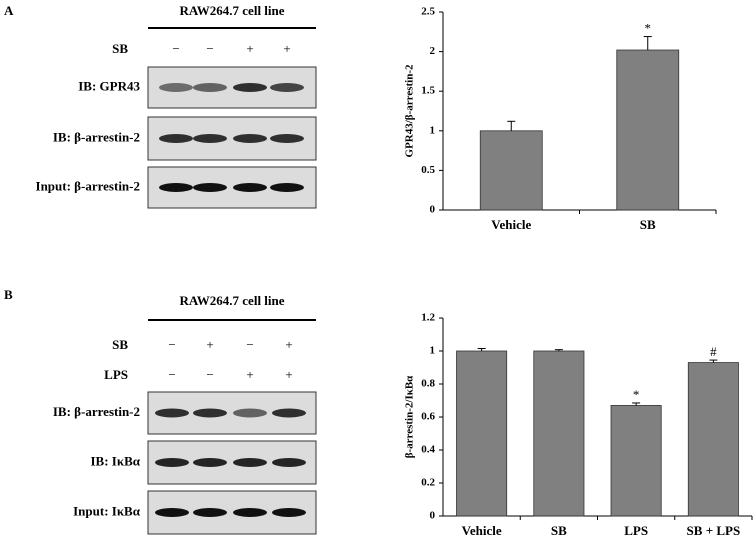 This screenshot has width=756, height=542. I want to click on y-axis-label: β-arrestin-2/IκBα, so click(410, 416).